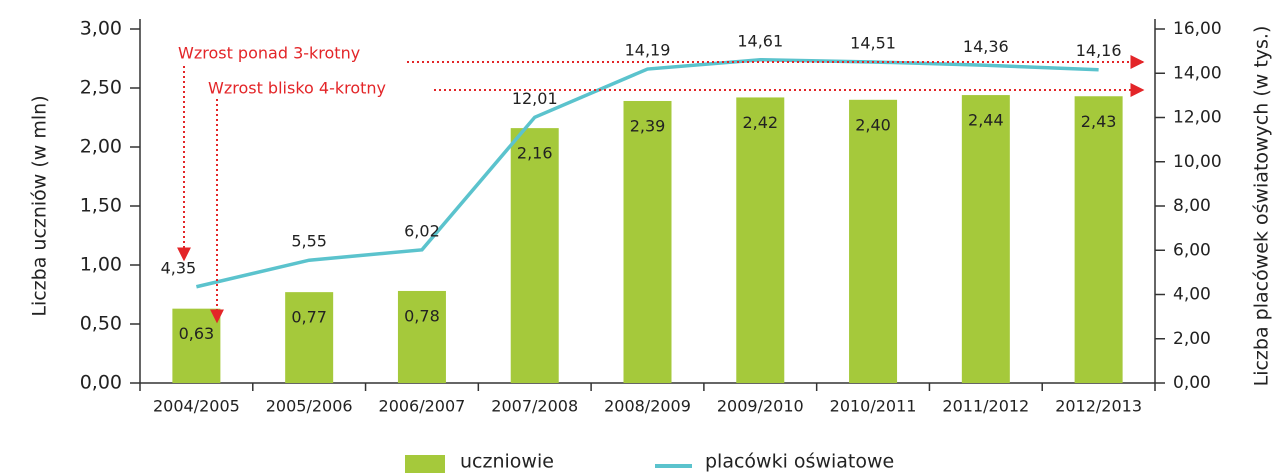 This screenshot has width=1283, height=473. I want to click on y2-tick-label: 16,00, so click(1197, 29).